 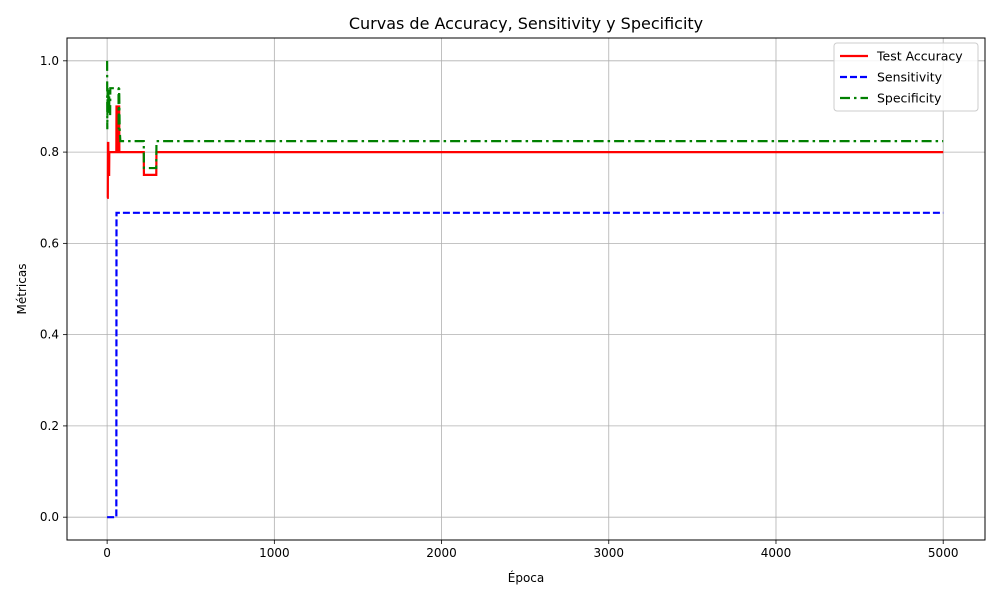 I want to click on x-tick-label: 0, so click(x=107, y=553).